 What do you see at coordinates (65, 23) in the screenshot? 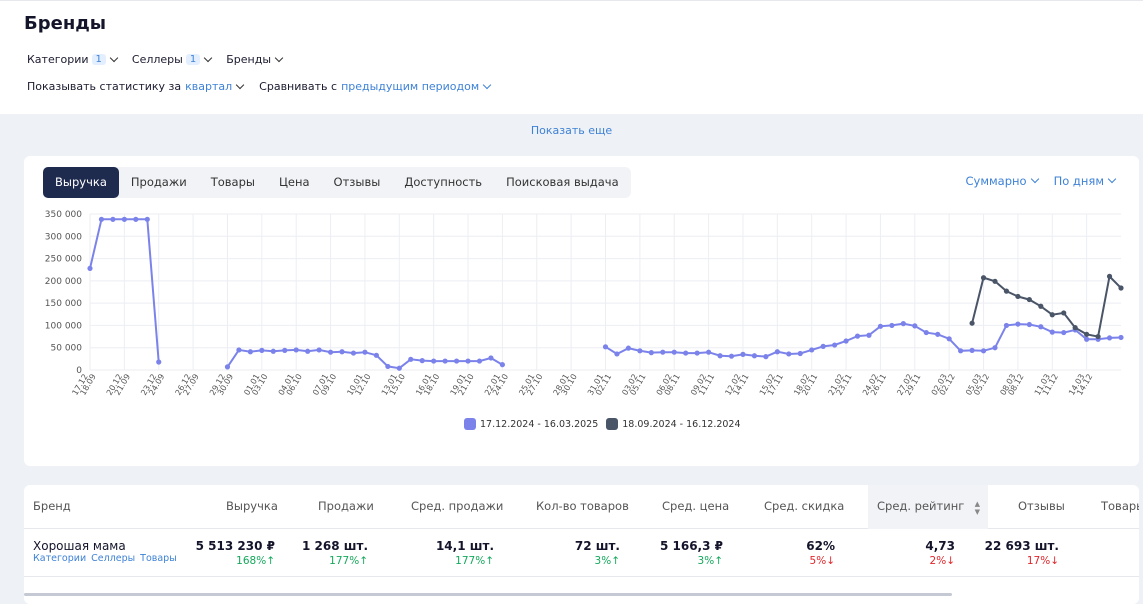
I see `page-title: Бренды` at bounding box center [65, 23].